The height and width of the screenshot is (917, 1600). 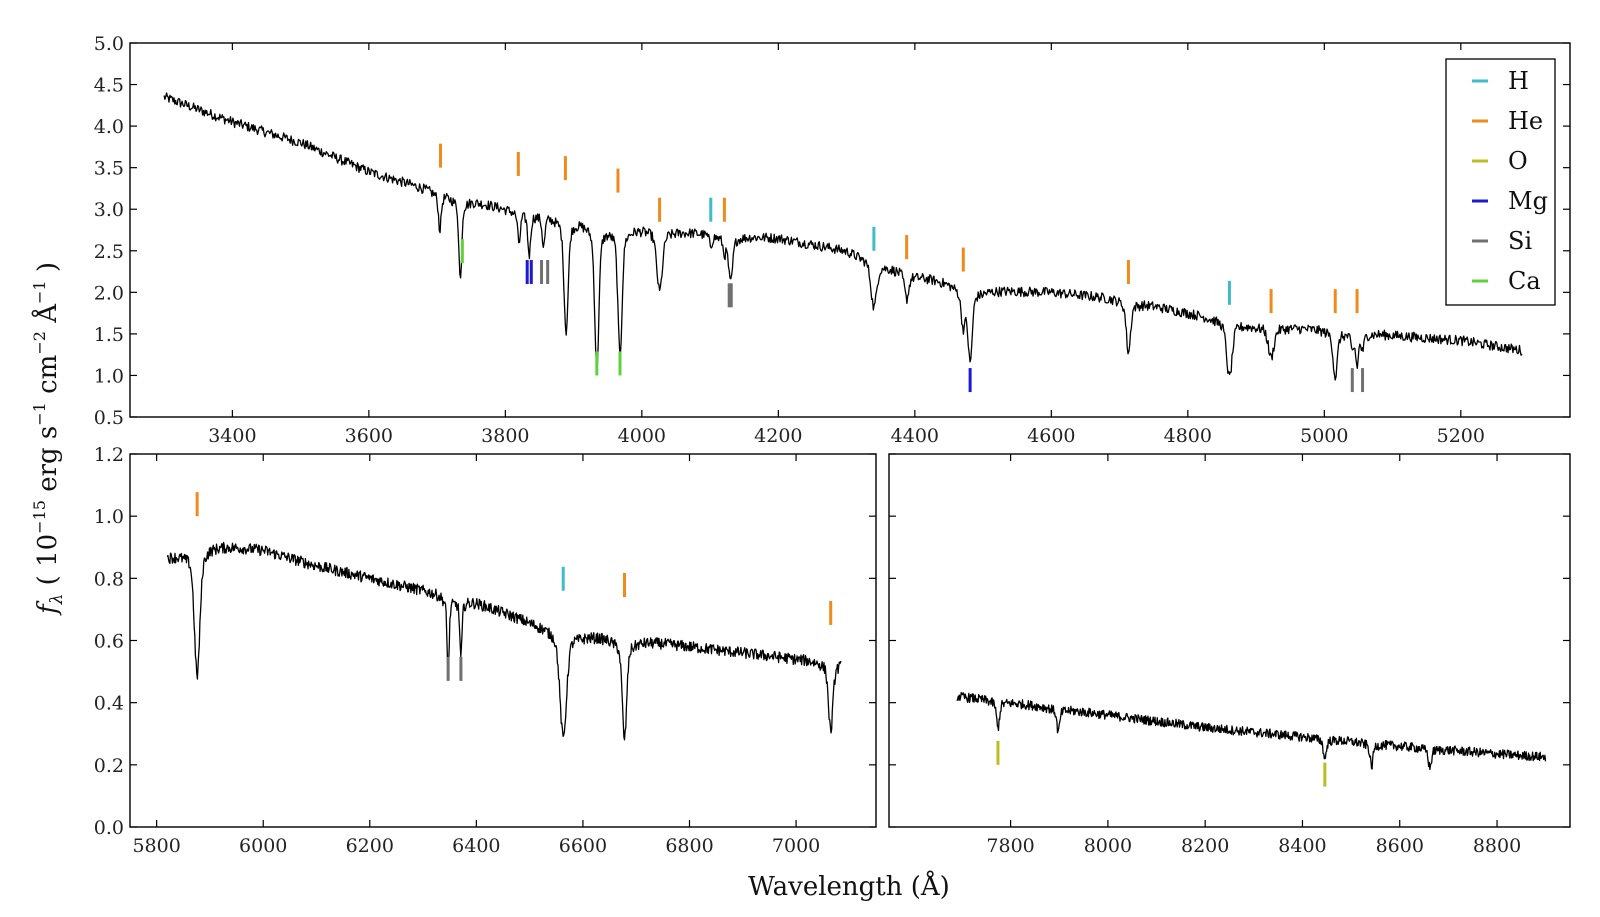 I want to click on legend-label-ca: Ca, so click(x=1524, y=281).